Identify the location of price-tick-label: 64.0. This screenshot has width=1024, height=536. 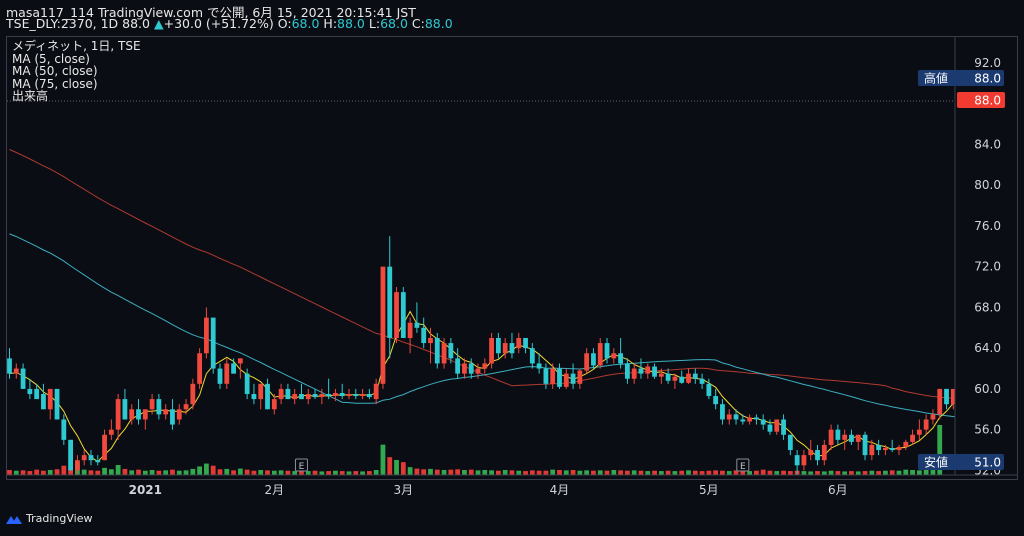
(987, 348).